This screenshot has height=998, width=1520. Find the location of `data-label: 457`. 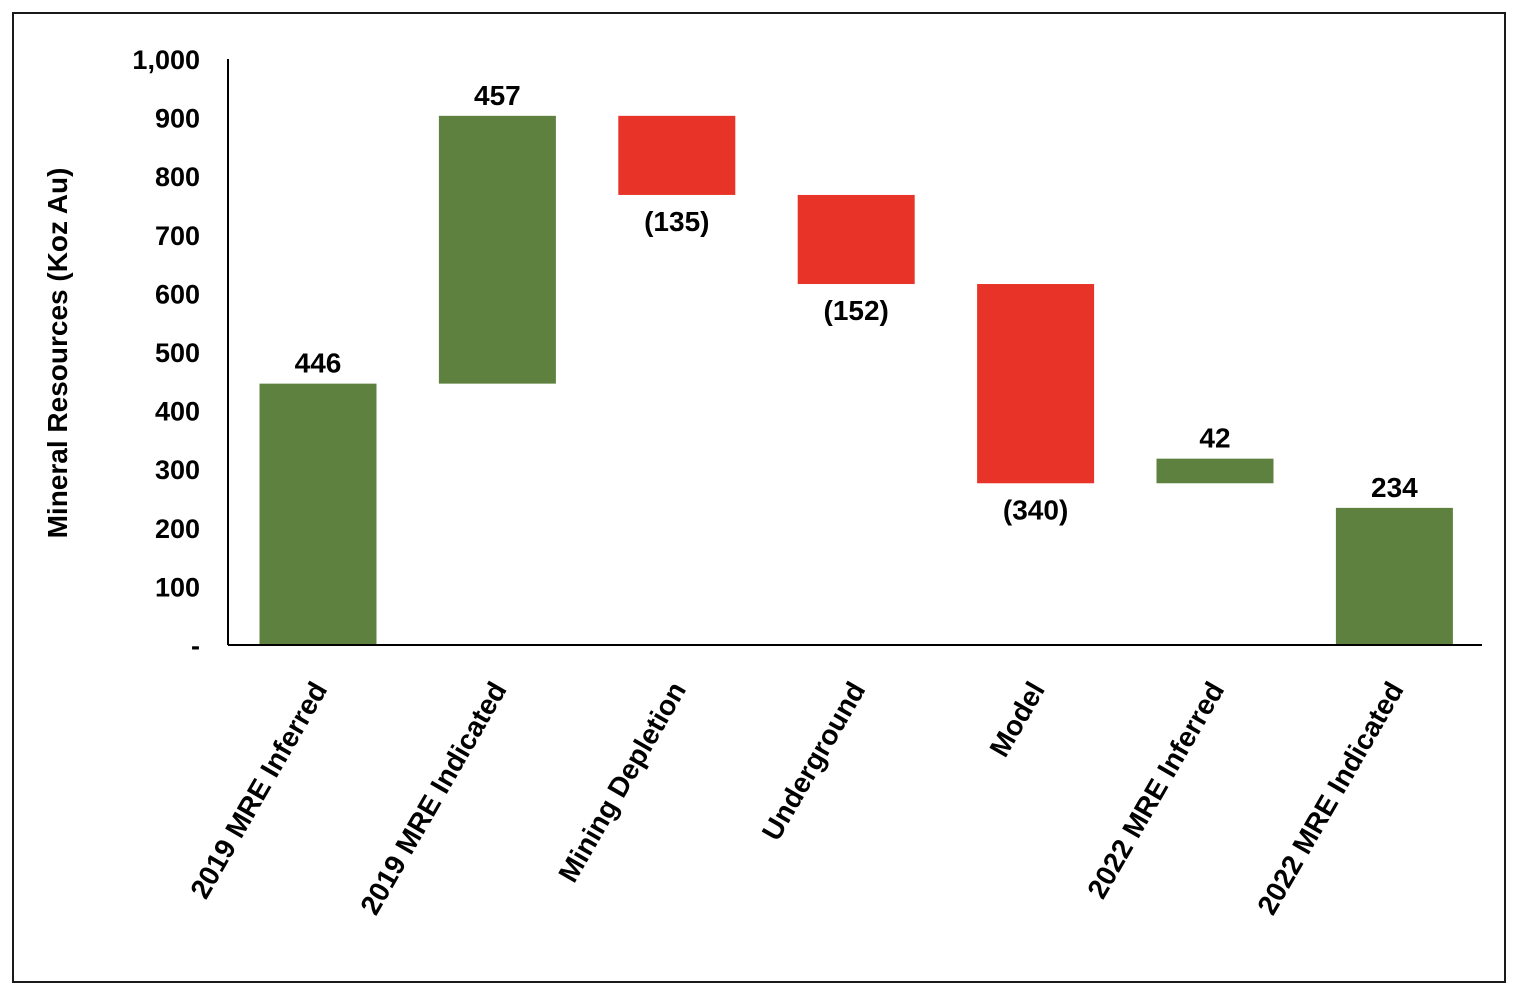

data-label: 457 is located at coordinates (497, 95).